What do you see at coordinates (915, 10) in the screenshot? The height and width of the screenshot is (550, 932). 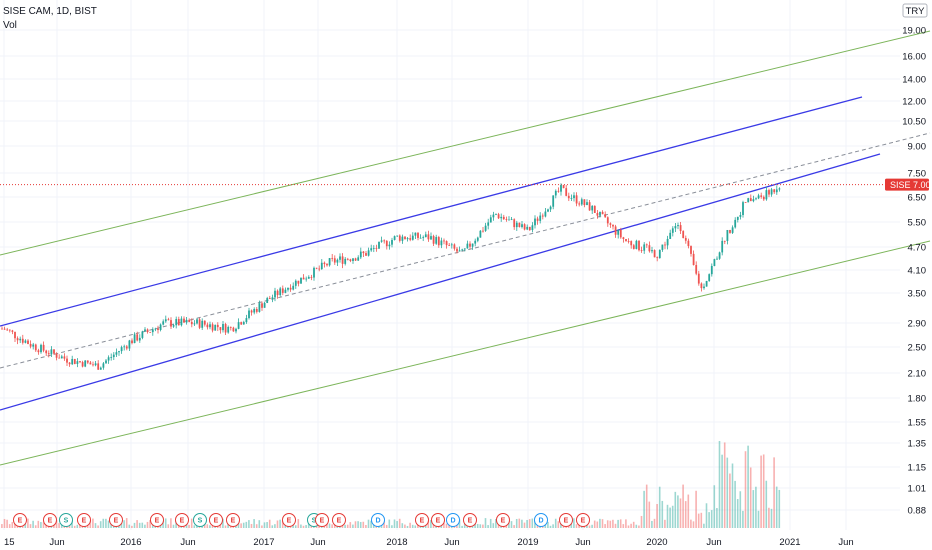 I see `currency-box` at bounding box center [915, 10].